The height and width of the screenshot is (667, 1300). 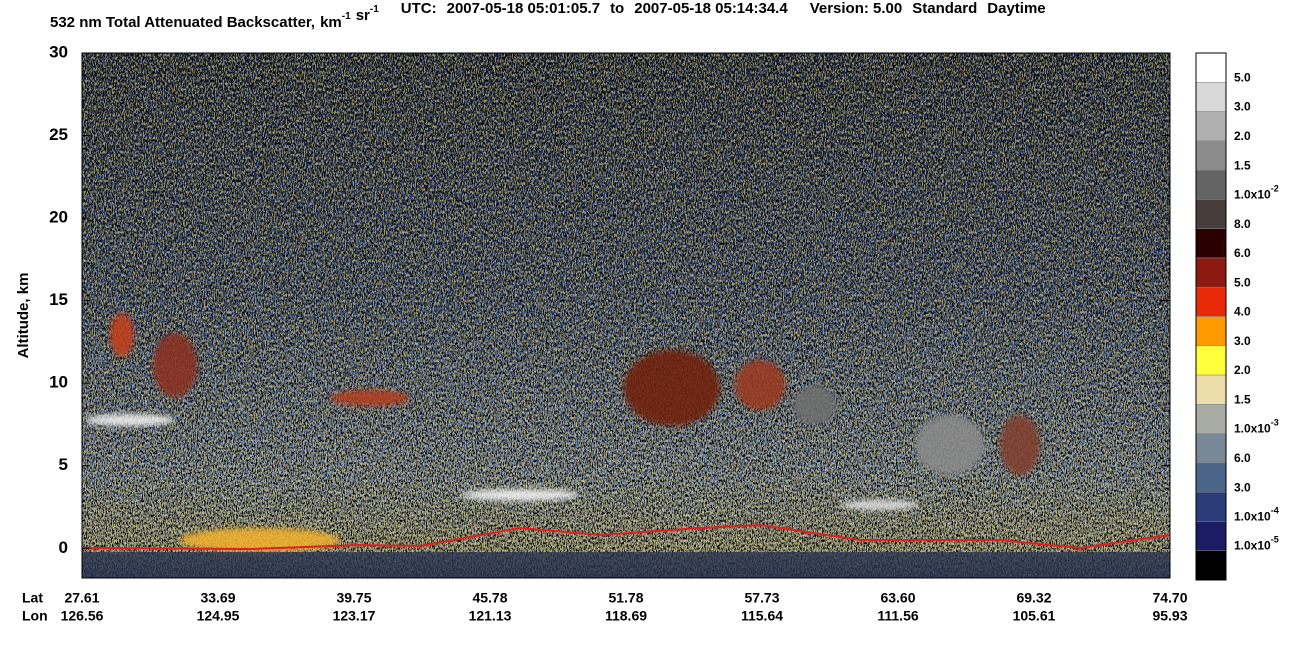 What do you see at coordinates (1242, 224) in the screenshot?
I see `colorbar-label: 8.0` at bounding box center [1242, 224].